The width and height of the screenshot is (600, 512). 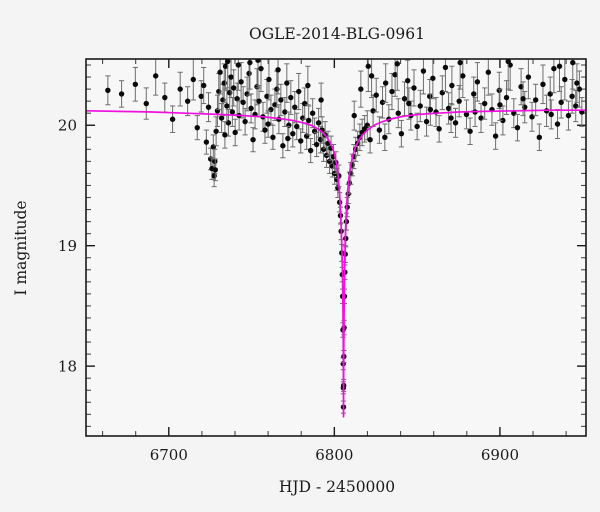 What do you see at coordinates (67, 126) in the screenshot?
I see `y-tick-label: 20` at bounding box center [67, 126].